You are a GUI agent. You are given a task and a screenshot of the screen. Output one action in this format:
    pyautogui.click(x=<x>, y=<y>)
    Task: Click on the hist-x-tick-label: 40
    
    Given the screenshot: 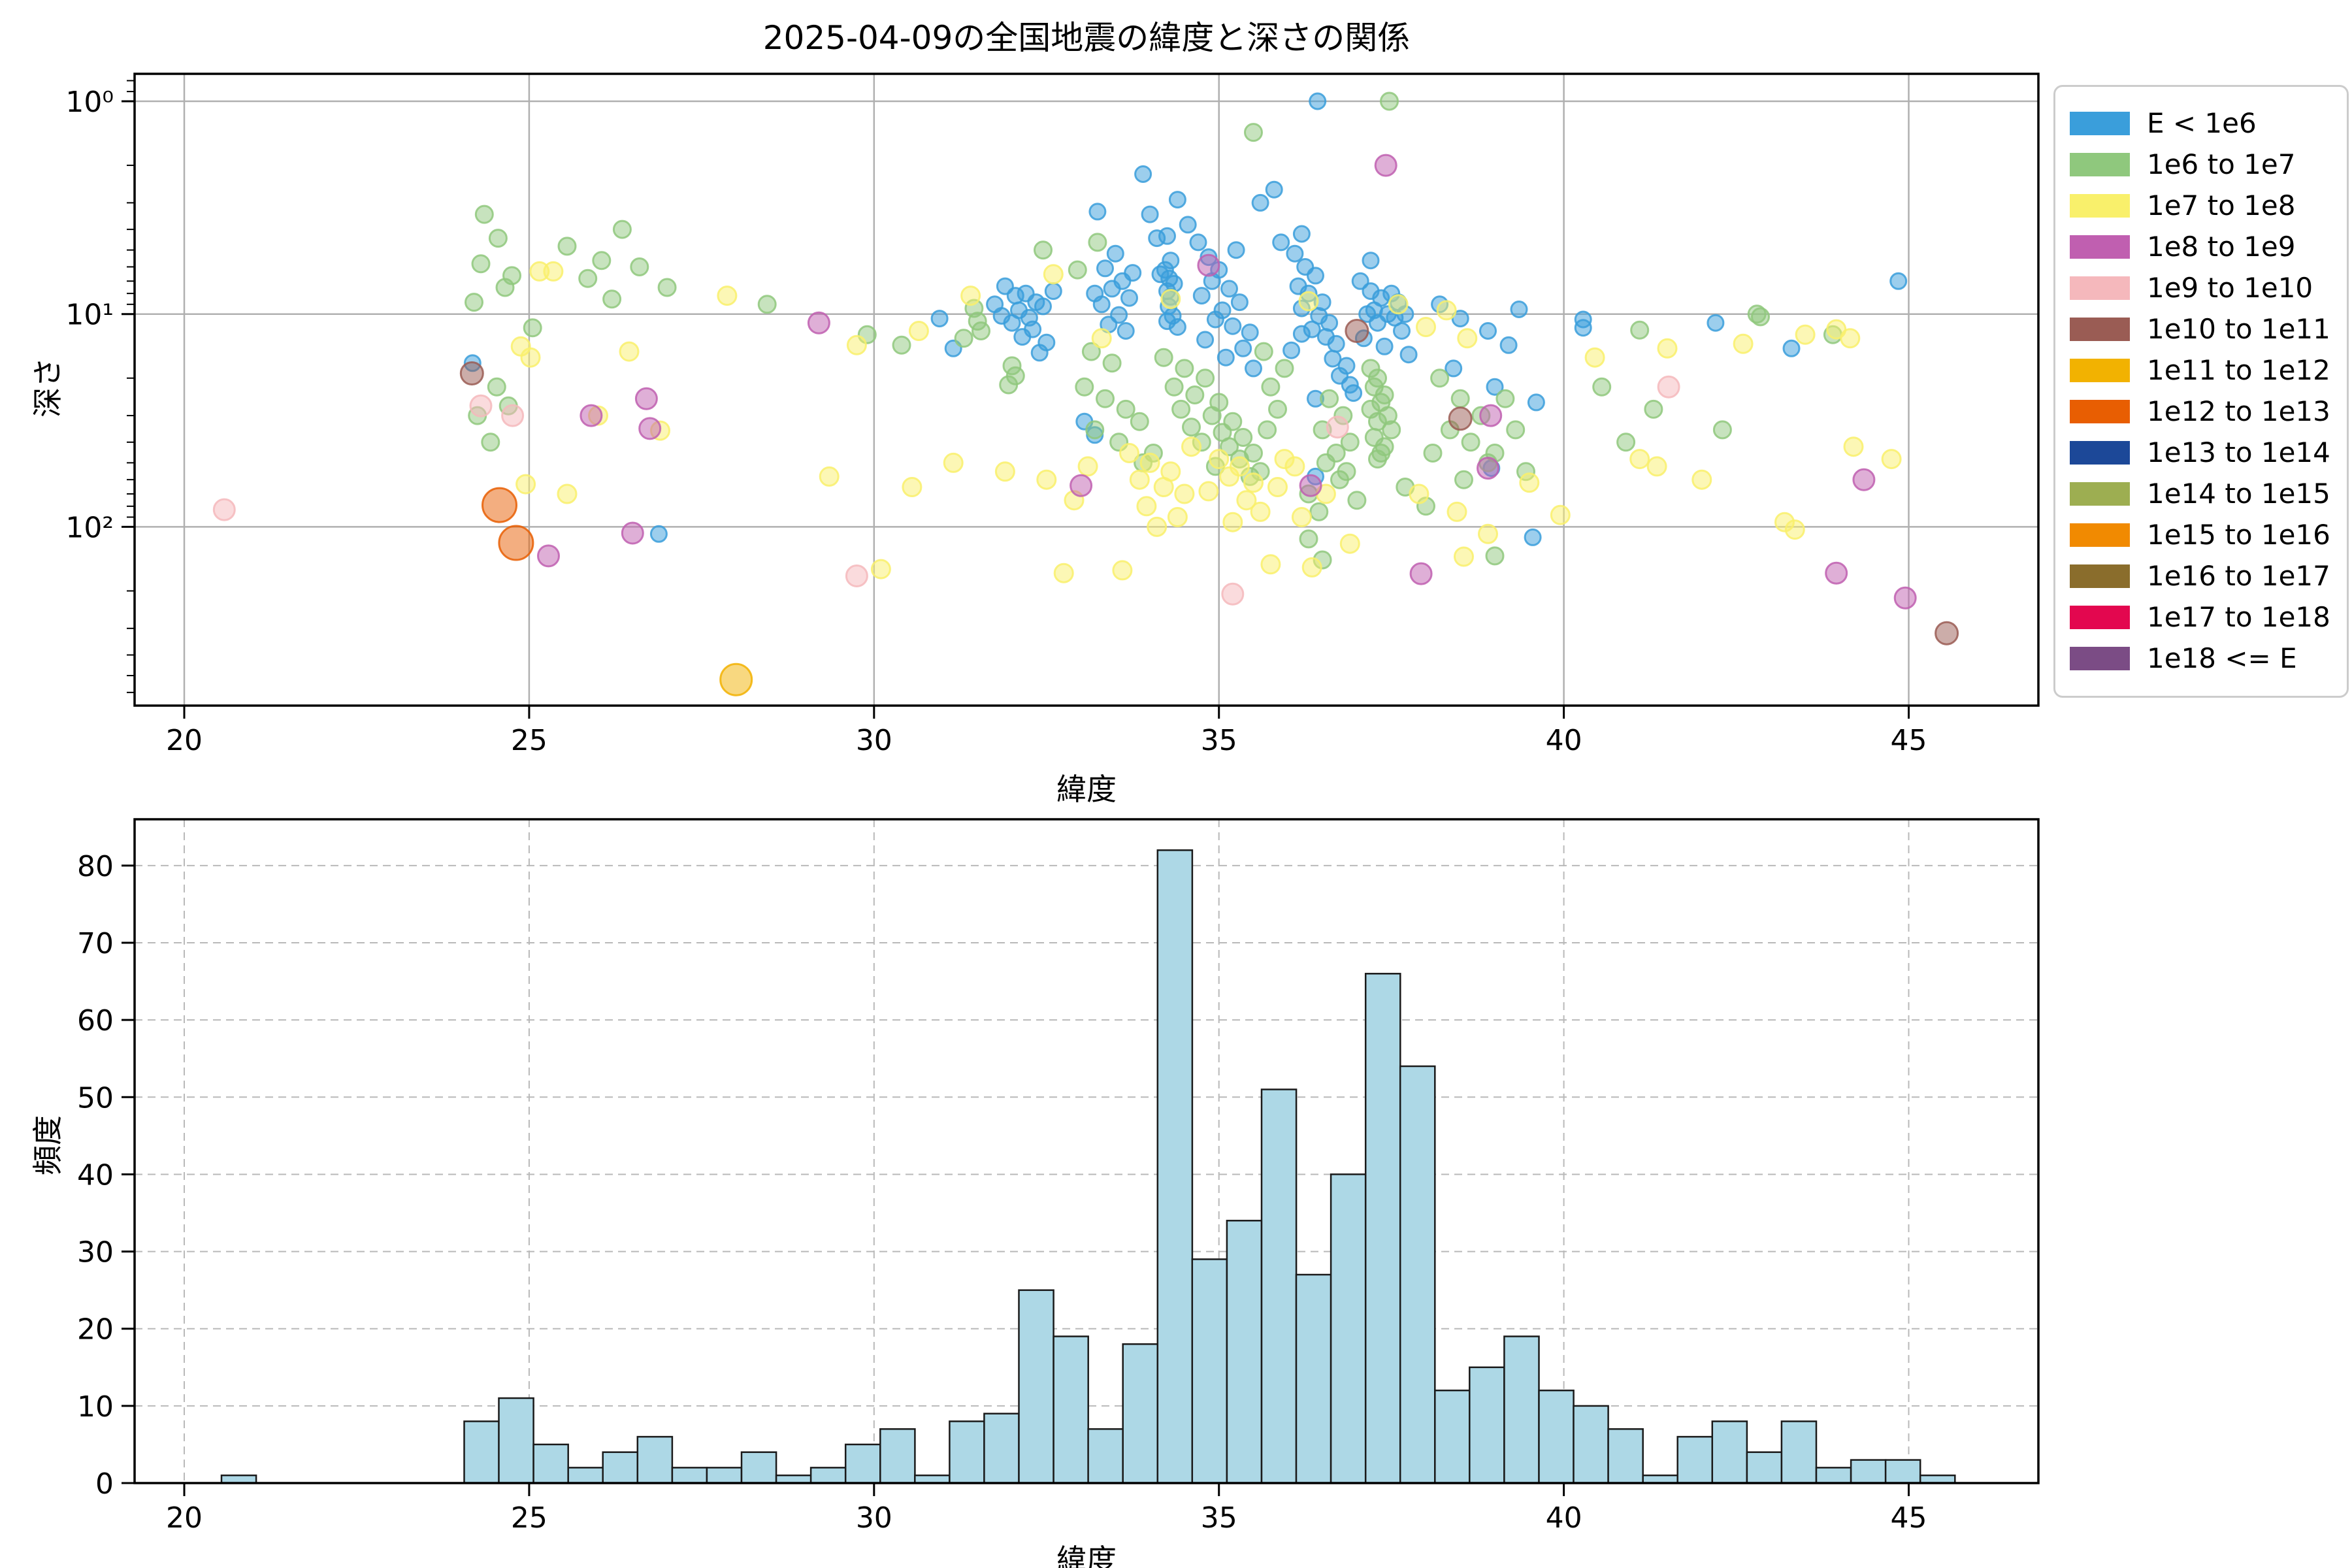 What is the action you would take?
    pyautogui.click(x=1564, y=1518)
    